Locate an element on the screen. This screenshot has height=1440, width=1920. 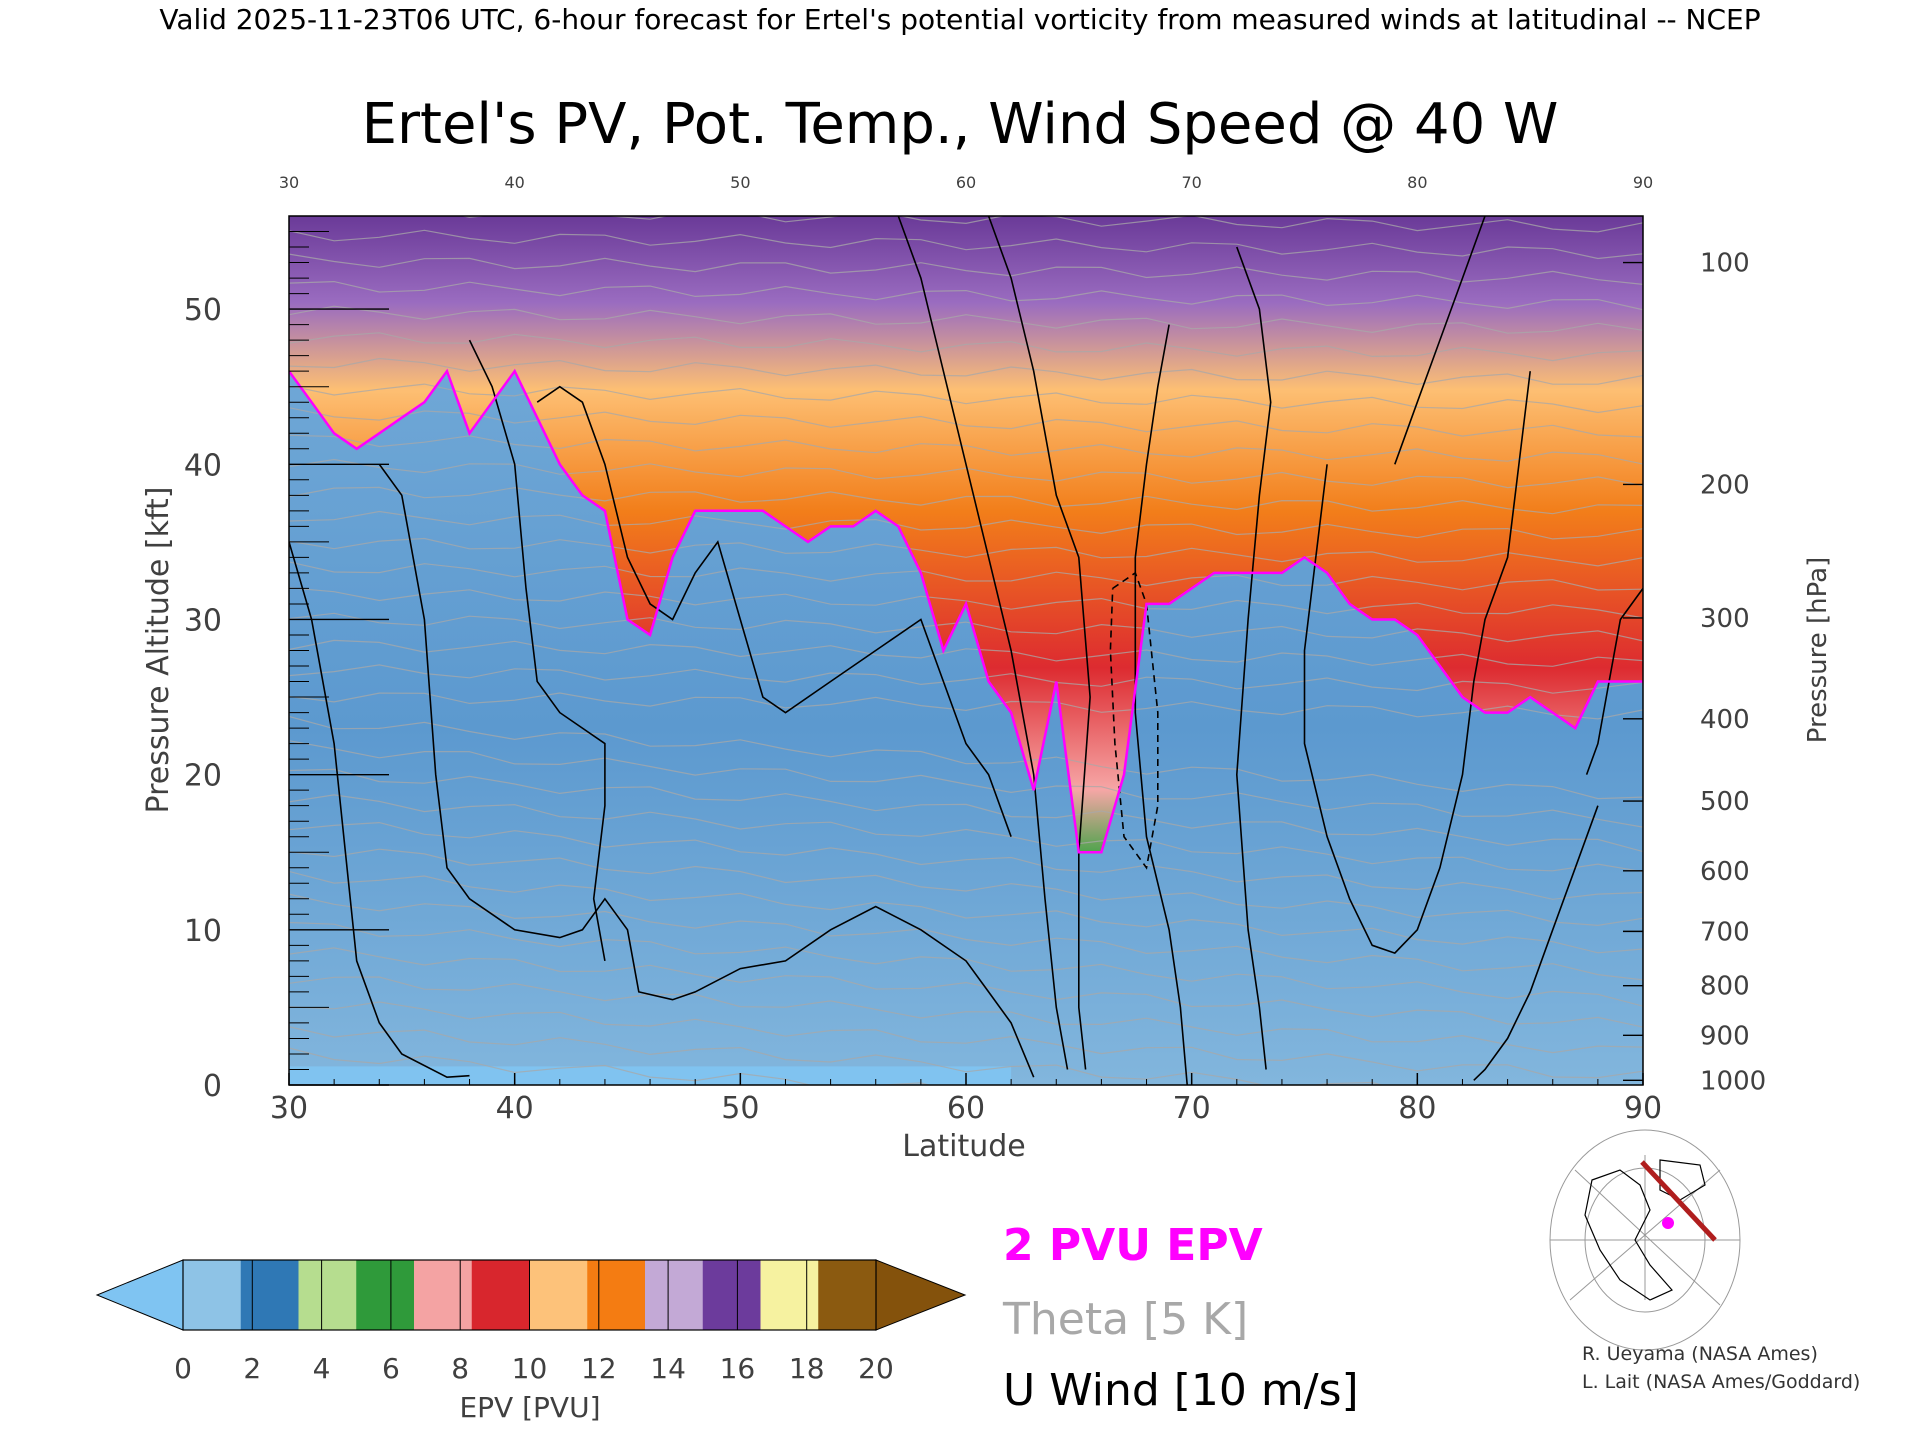
x-axis-ticks: 30 40 50 60 70 80 90 is located at coordinates (966, 1099).